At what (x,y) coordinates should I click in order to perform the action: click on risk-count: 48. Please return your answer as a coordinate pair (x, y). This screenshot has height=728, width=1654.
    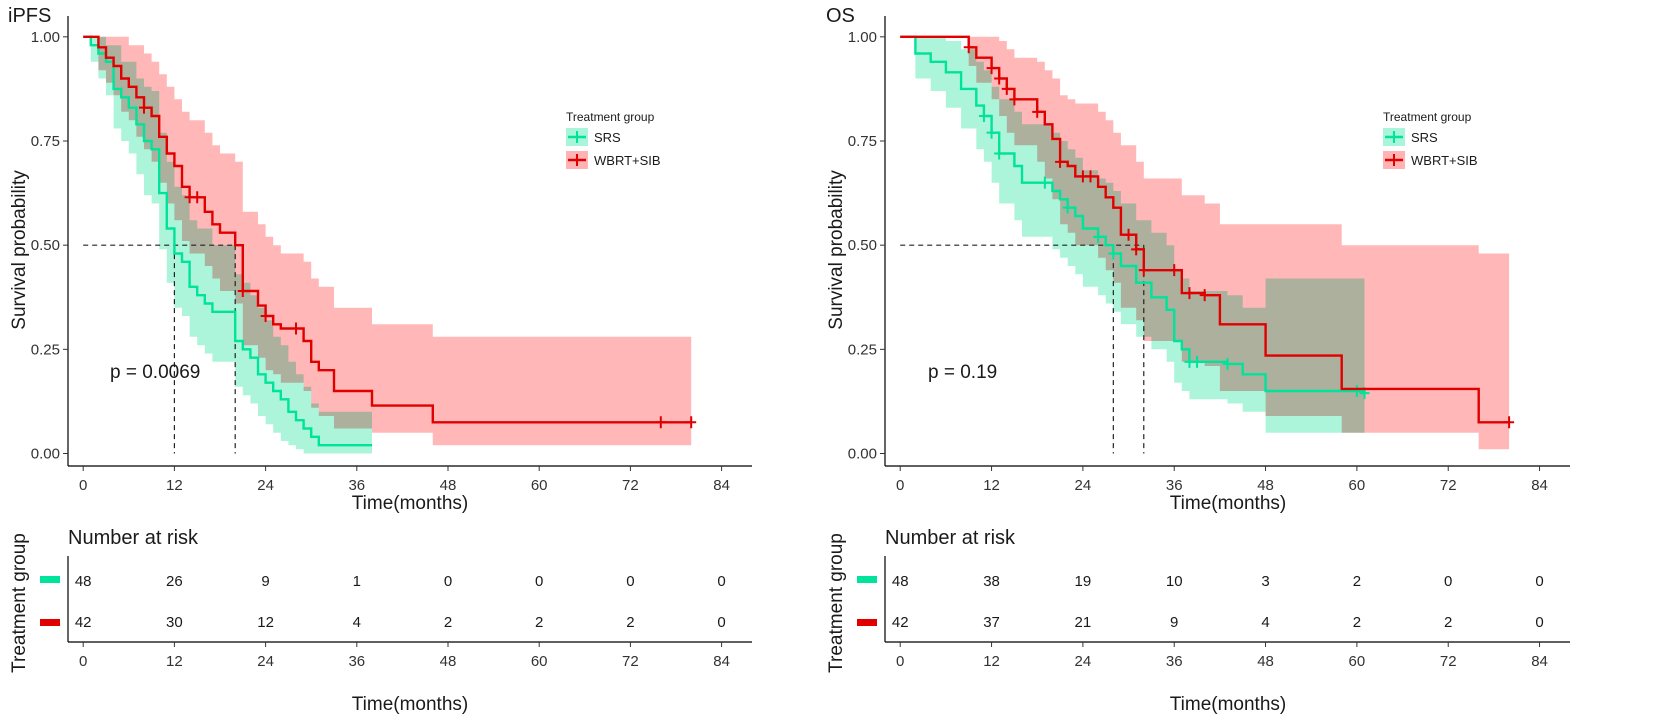
    Looking at the image, I should click on (83, 581).